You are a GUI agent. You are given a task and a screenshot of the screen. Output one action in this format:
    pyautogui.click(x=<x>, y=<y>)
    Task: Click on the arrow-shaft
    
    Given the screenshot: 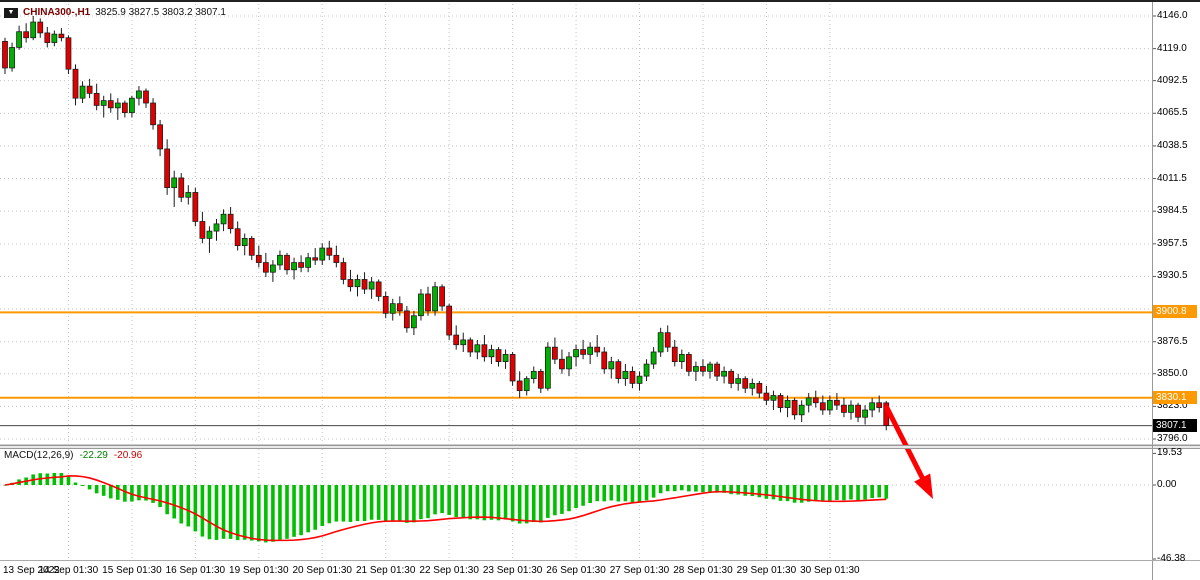 What is the action you would take?
    pyautogui.click(x=905, y=444)
    